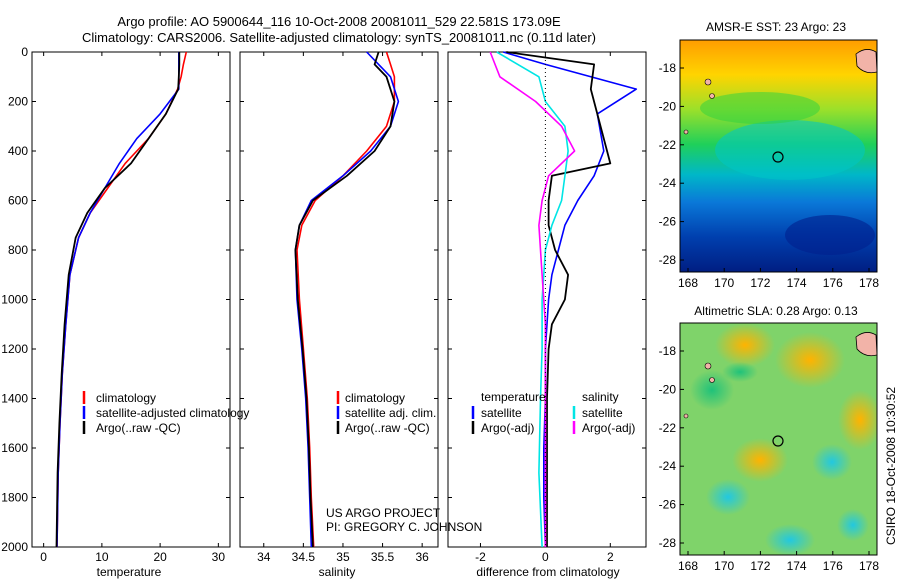 This screenshot has width=900, height=585. Describe the element at coordinates (160, 557) in the screenshot. I see `x-tick-label: 20` at that location.